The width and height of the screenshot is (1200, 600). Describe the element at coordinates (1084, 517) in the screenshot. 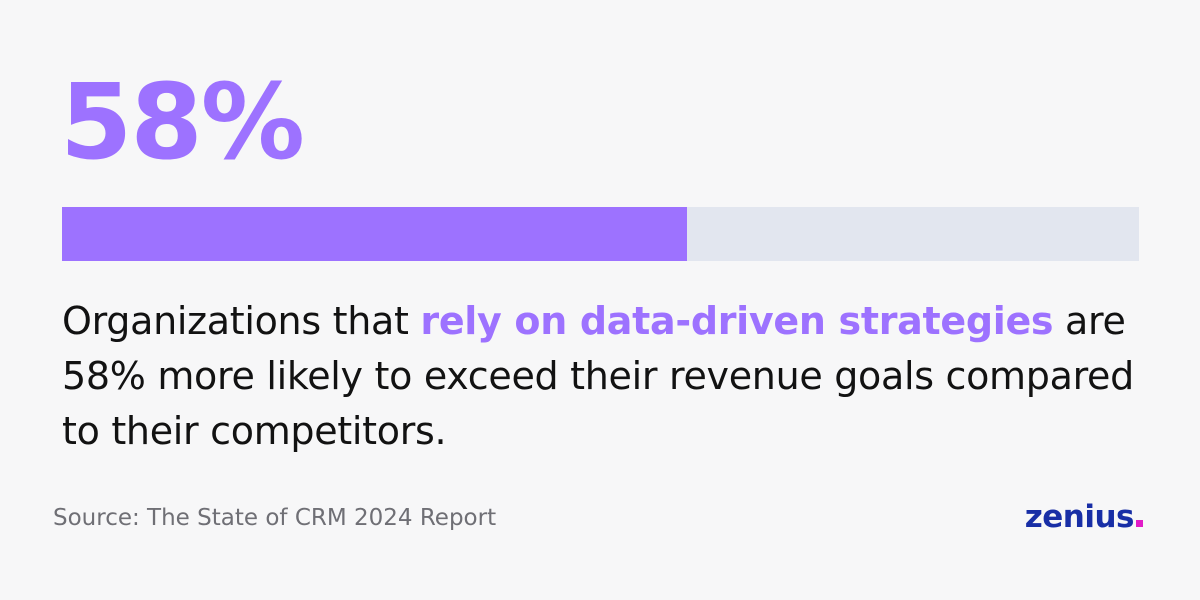

I see `zenius-logo: zenius` at that location.